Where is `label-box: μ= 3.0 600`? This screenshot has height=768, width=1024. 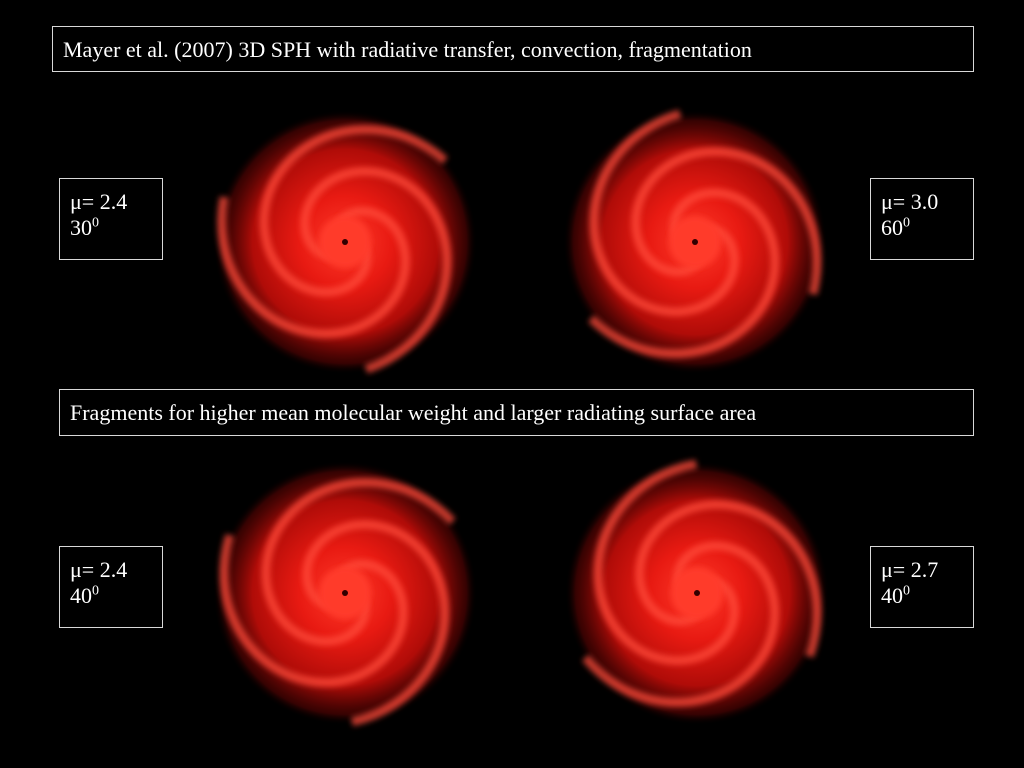 label-box: μ= 3.0 600 is located at coordinates (922, 219).